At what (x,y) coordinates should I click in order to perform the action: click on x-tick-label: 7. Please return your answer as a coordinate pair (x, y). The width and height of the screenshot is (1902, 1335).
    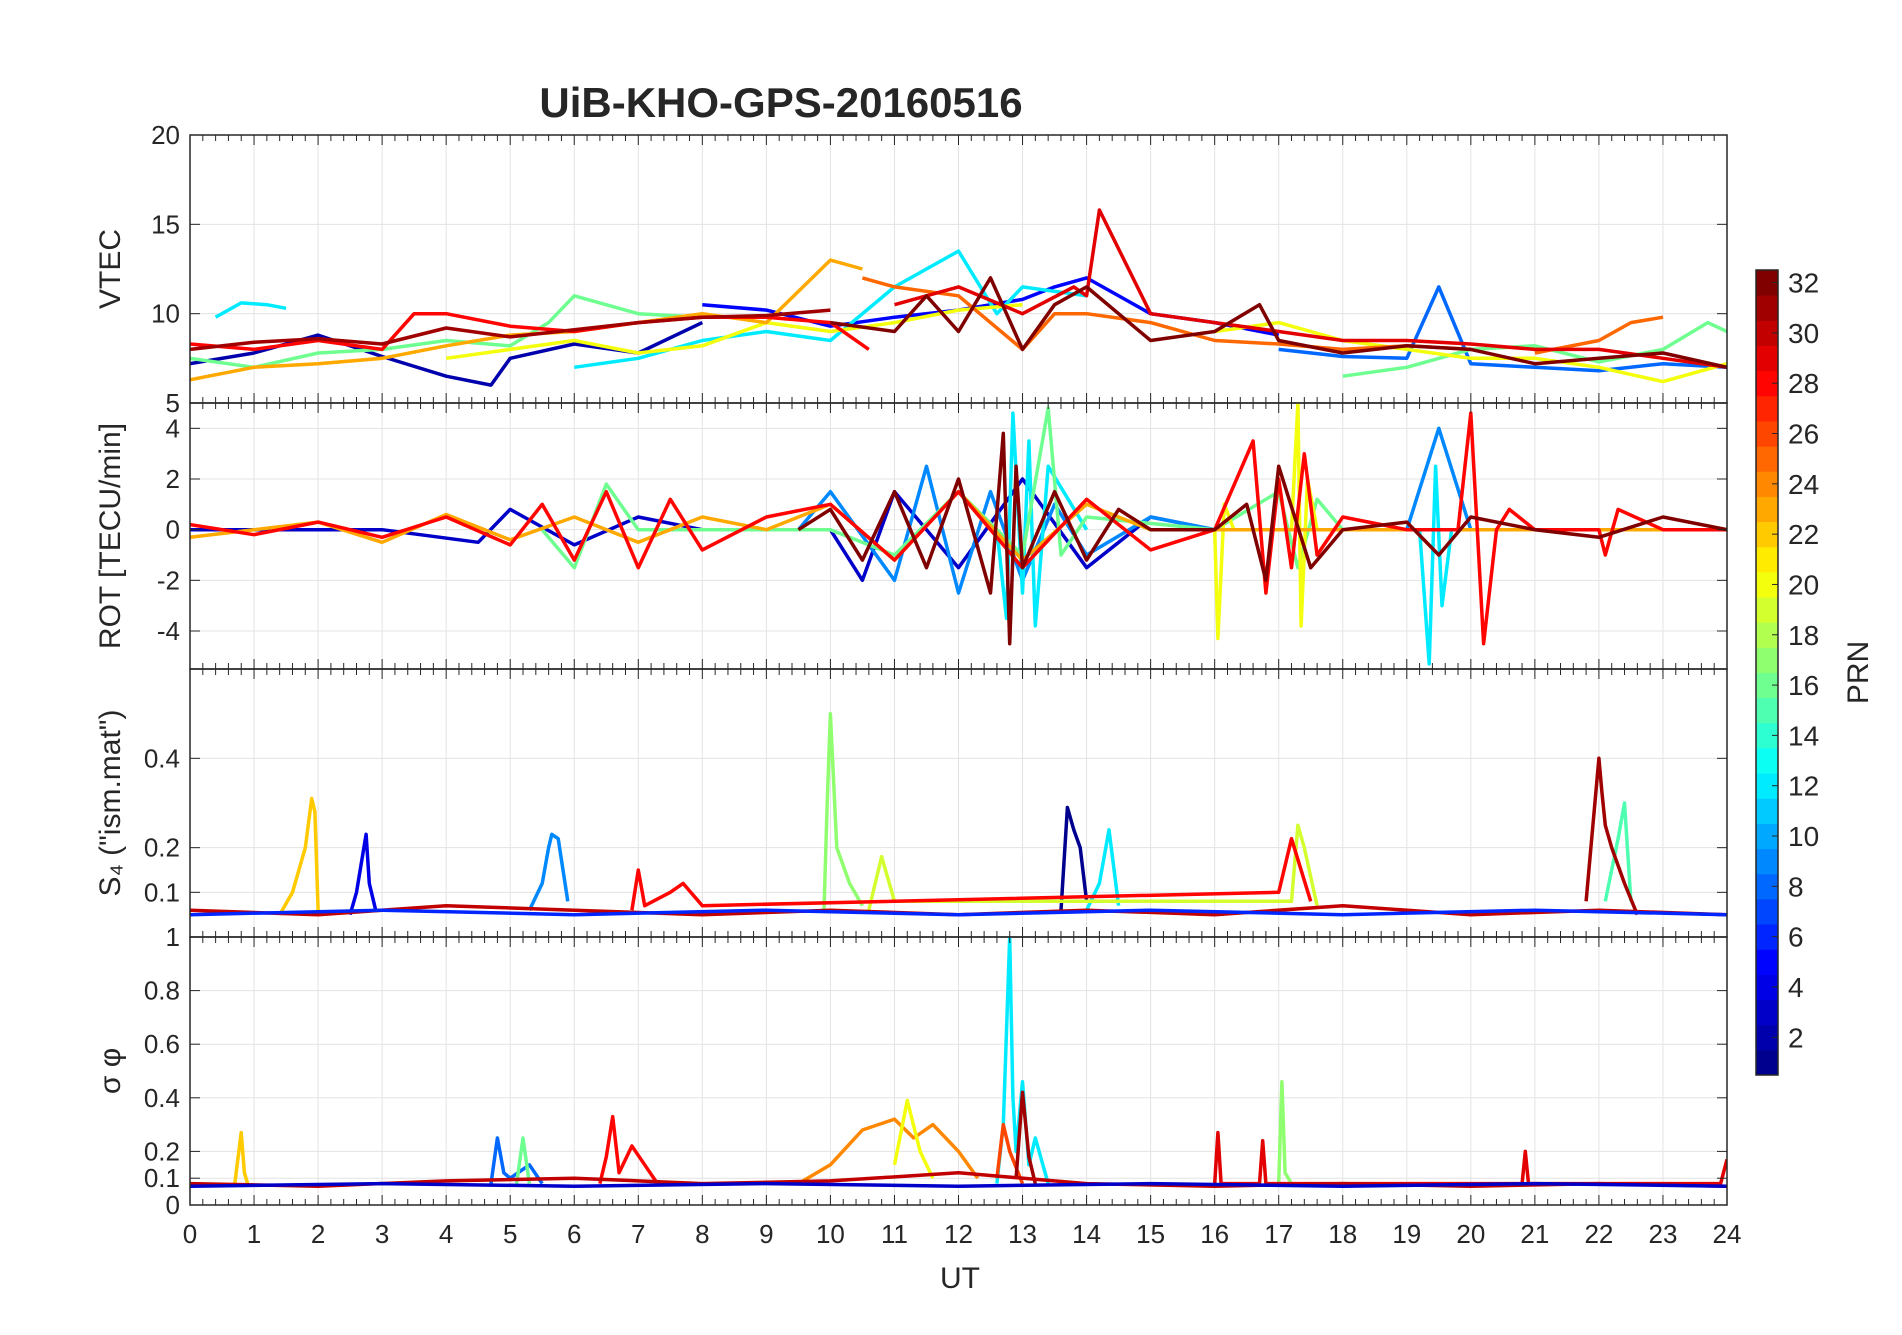
    Looking at the image, I should click on (638, 1234).